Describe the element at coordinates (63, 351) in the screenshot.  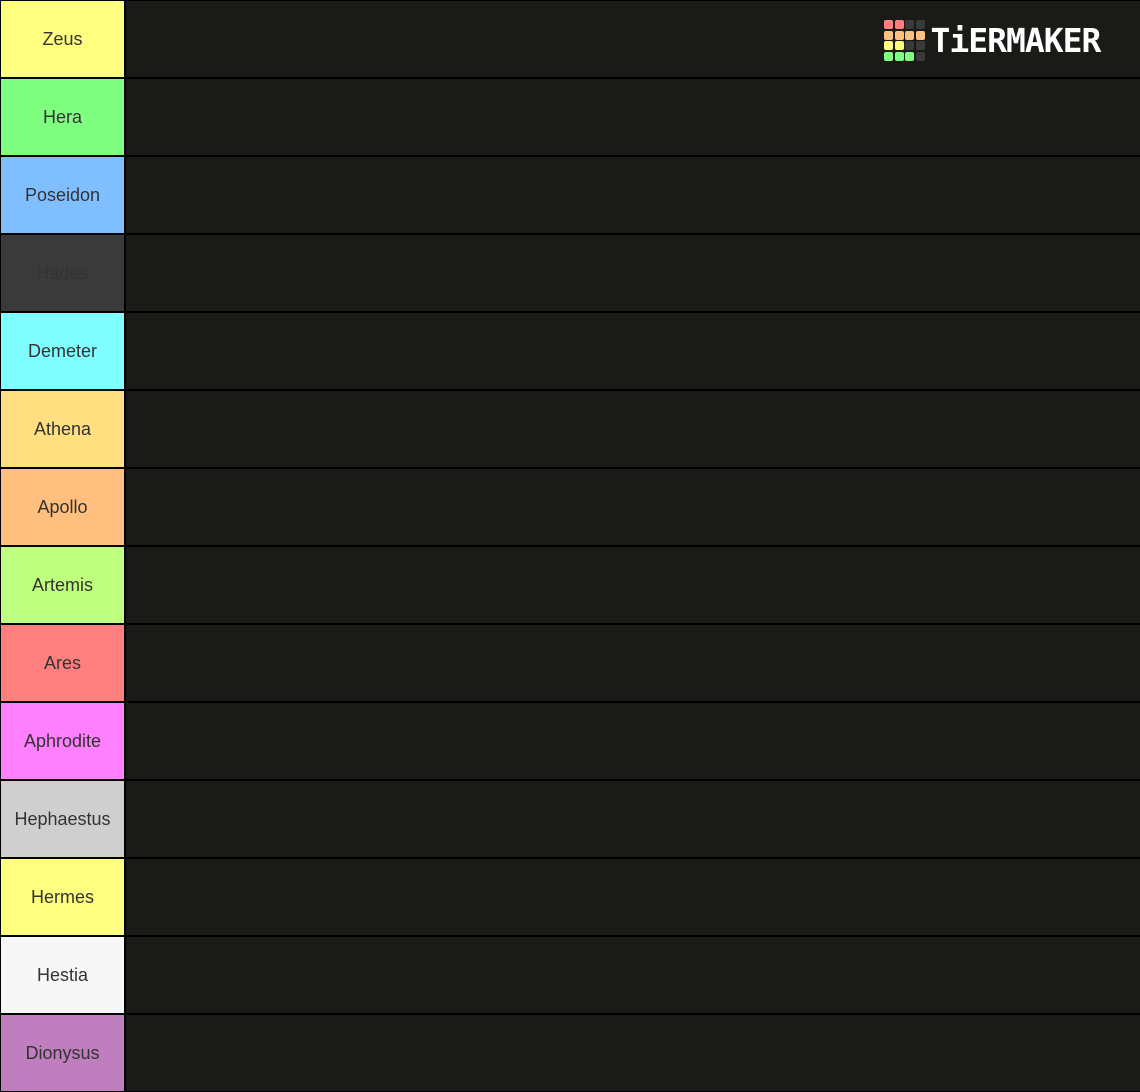
I see `tier-label: Demeter` at that location.